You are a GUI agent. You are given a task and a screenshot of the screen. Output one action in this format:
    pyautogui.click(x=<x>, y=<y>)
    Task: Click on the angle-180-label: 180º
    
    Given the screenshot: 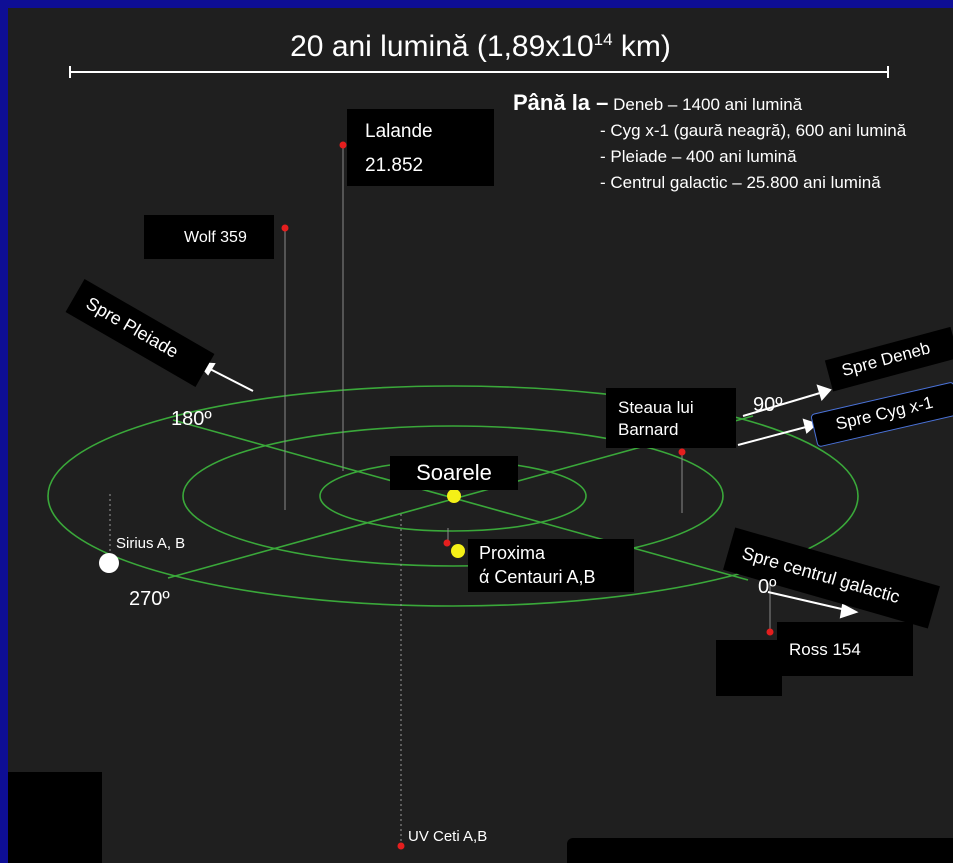 What is the action you would take?
    pyautogui.click(x=191, y=419)
    